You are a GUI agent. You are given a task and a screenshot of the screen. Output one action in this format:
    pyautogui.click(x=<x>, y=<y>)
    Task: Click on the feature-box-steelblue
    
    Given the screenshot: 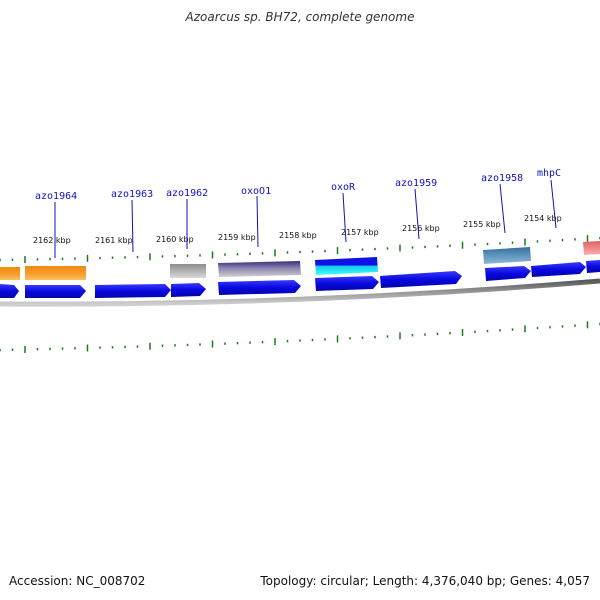 What is the action you would take?
    pyautogui.click(x=507, y=255)
    